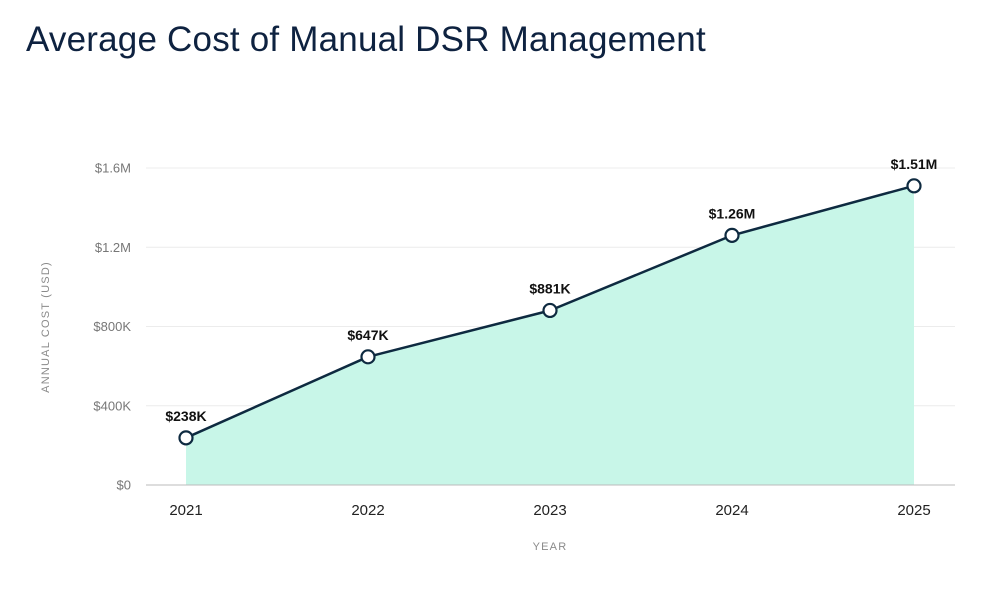 The height and width of the screenshot is (603, 1000). Describe the element at coordinates (113, 247) in the screenshot. I see `y-tick-label: $1.2M` at that location.